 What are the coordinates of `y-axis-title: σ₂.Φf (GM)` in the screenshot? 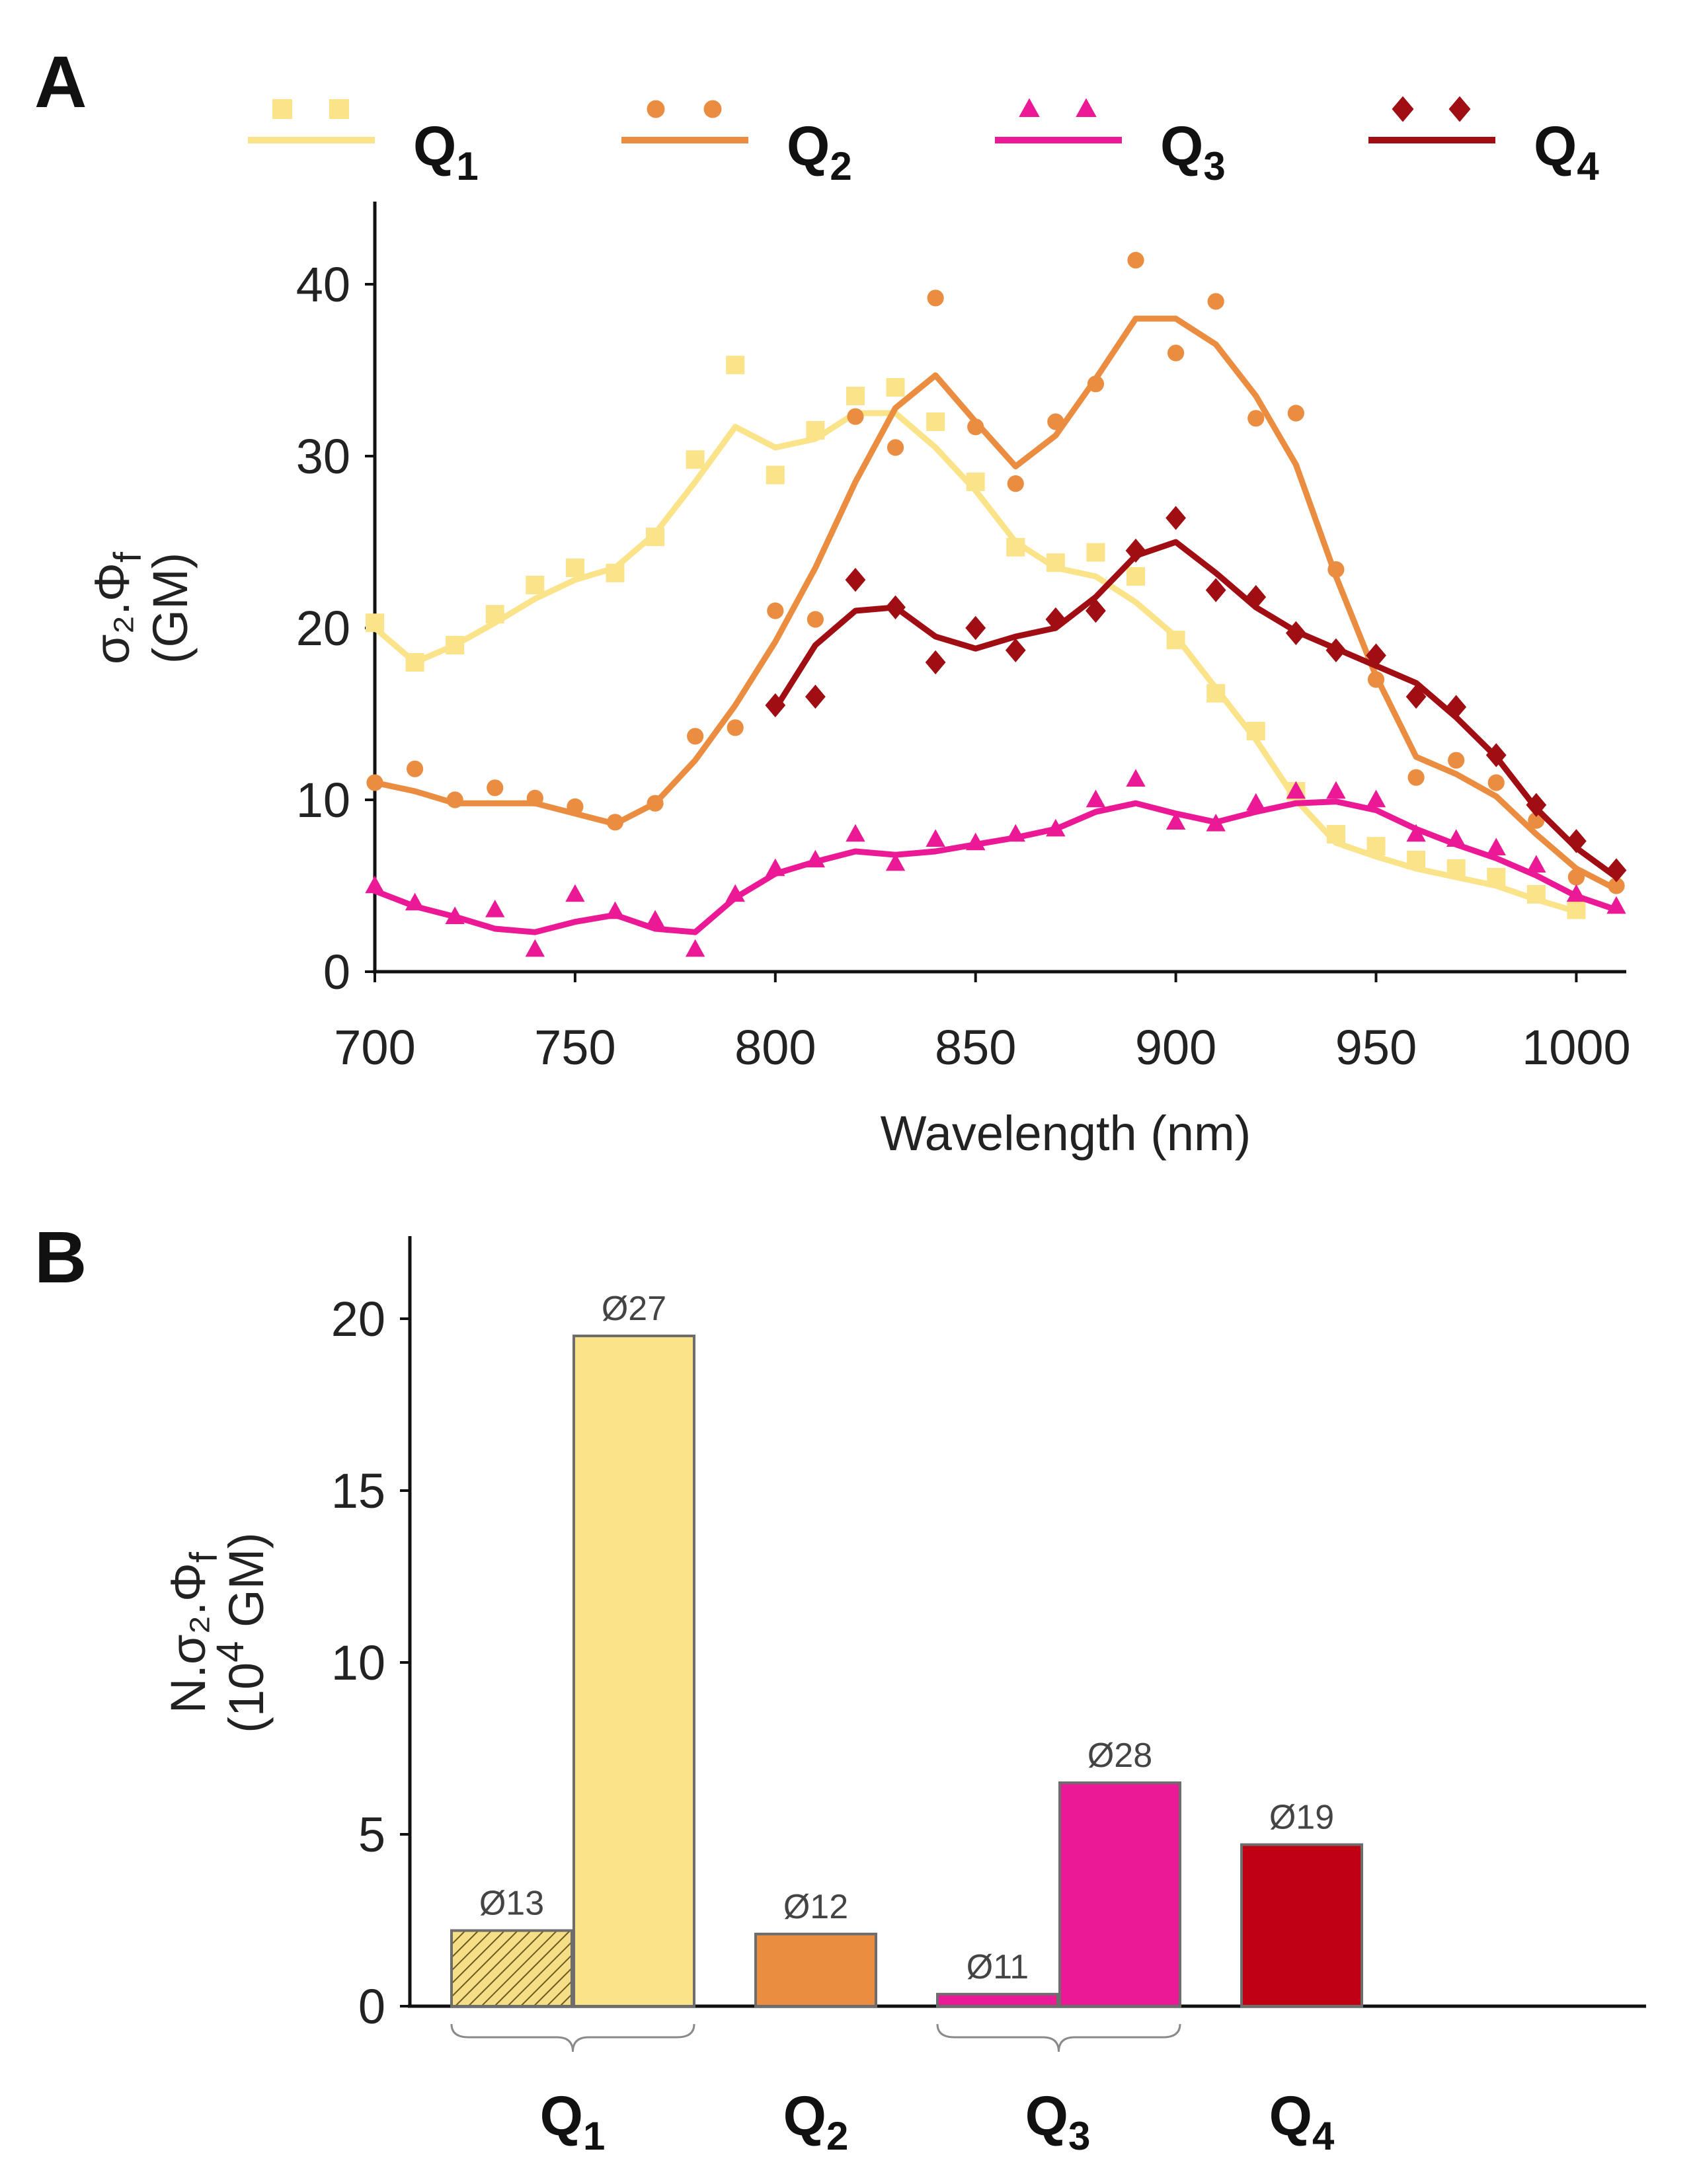 It's located at (141, 607).